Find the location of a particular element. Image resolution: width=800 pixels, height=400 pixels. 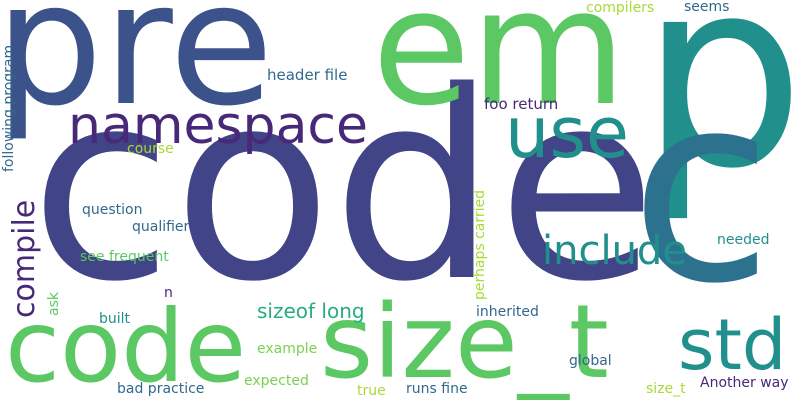

word-size_t-big: size_t is located at coordinates (464, 341).